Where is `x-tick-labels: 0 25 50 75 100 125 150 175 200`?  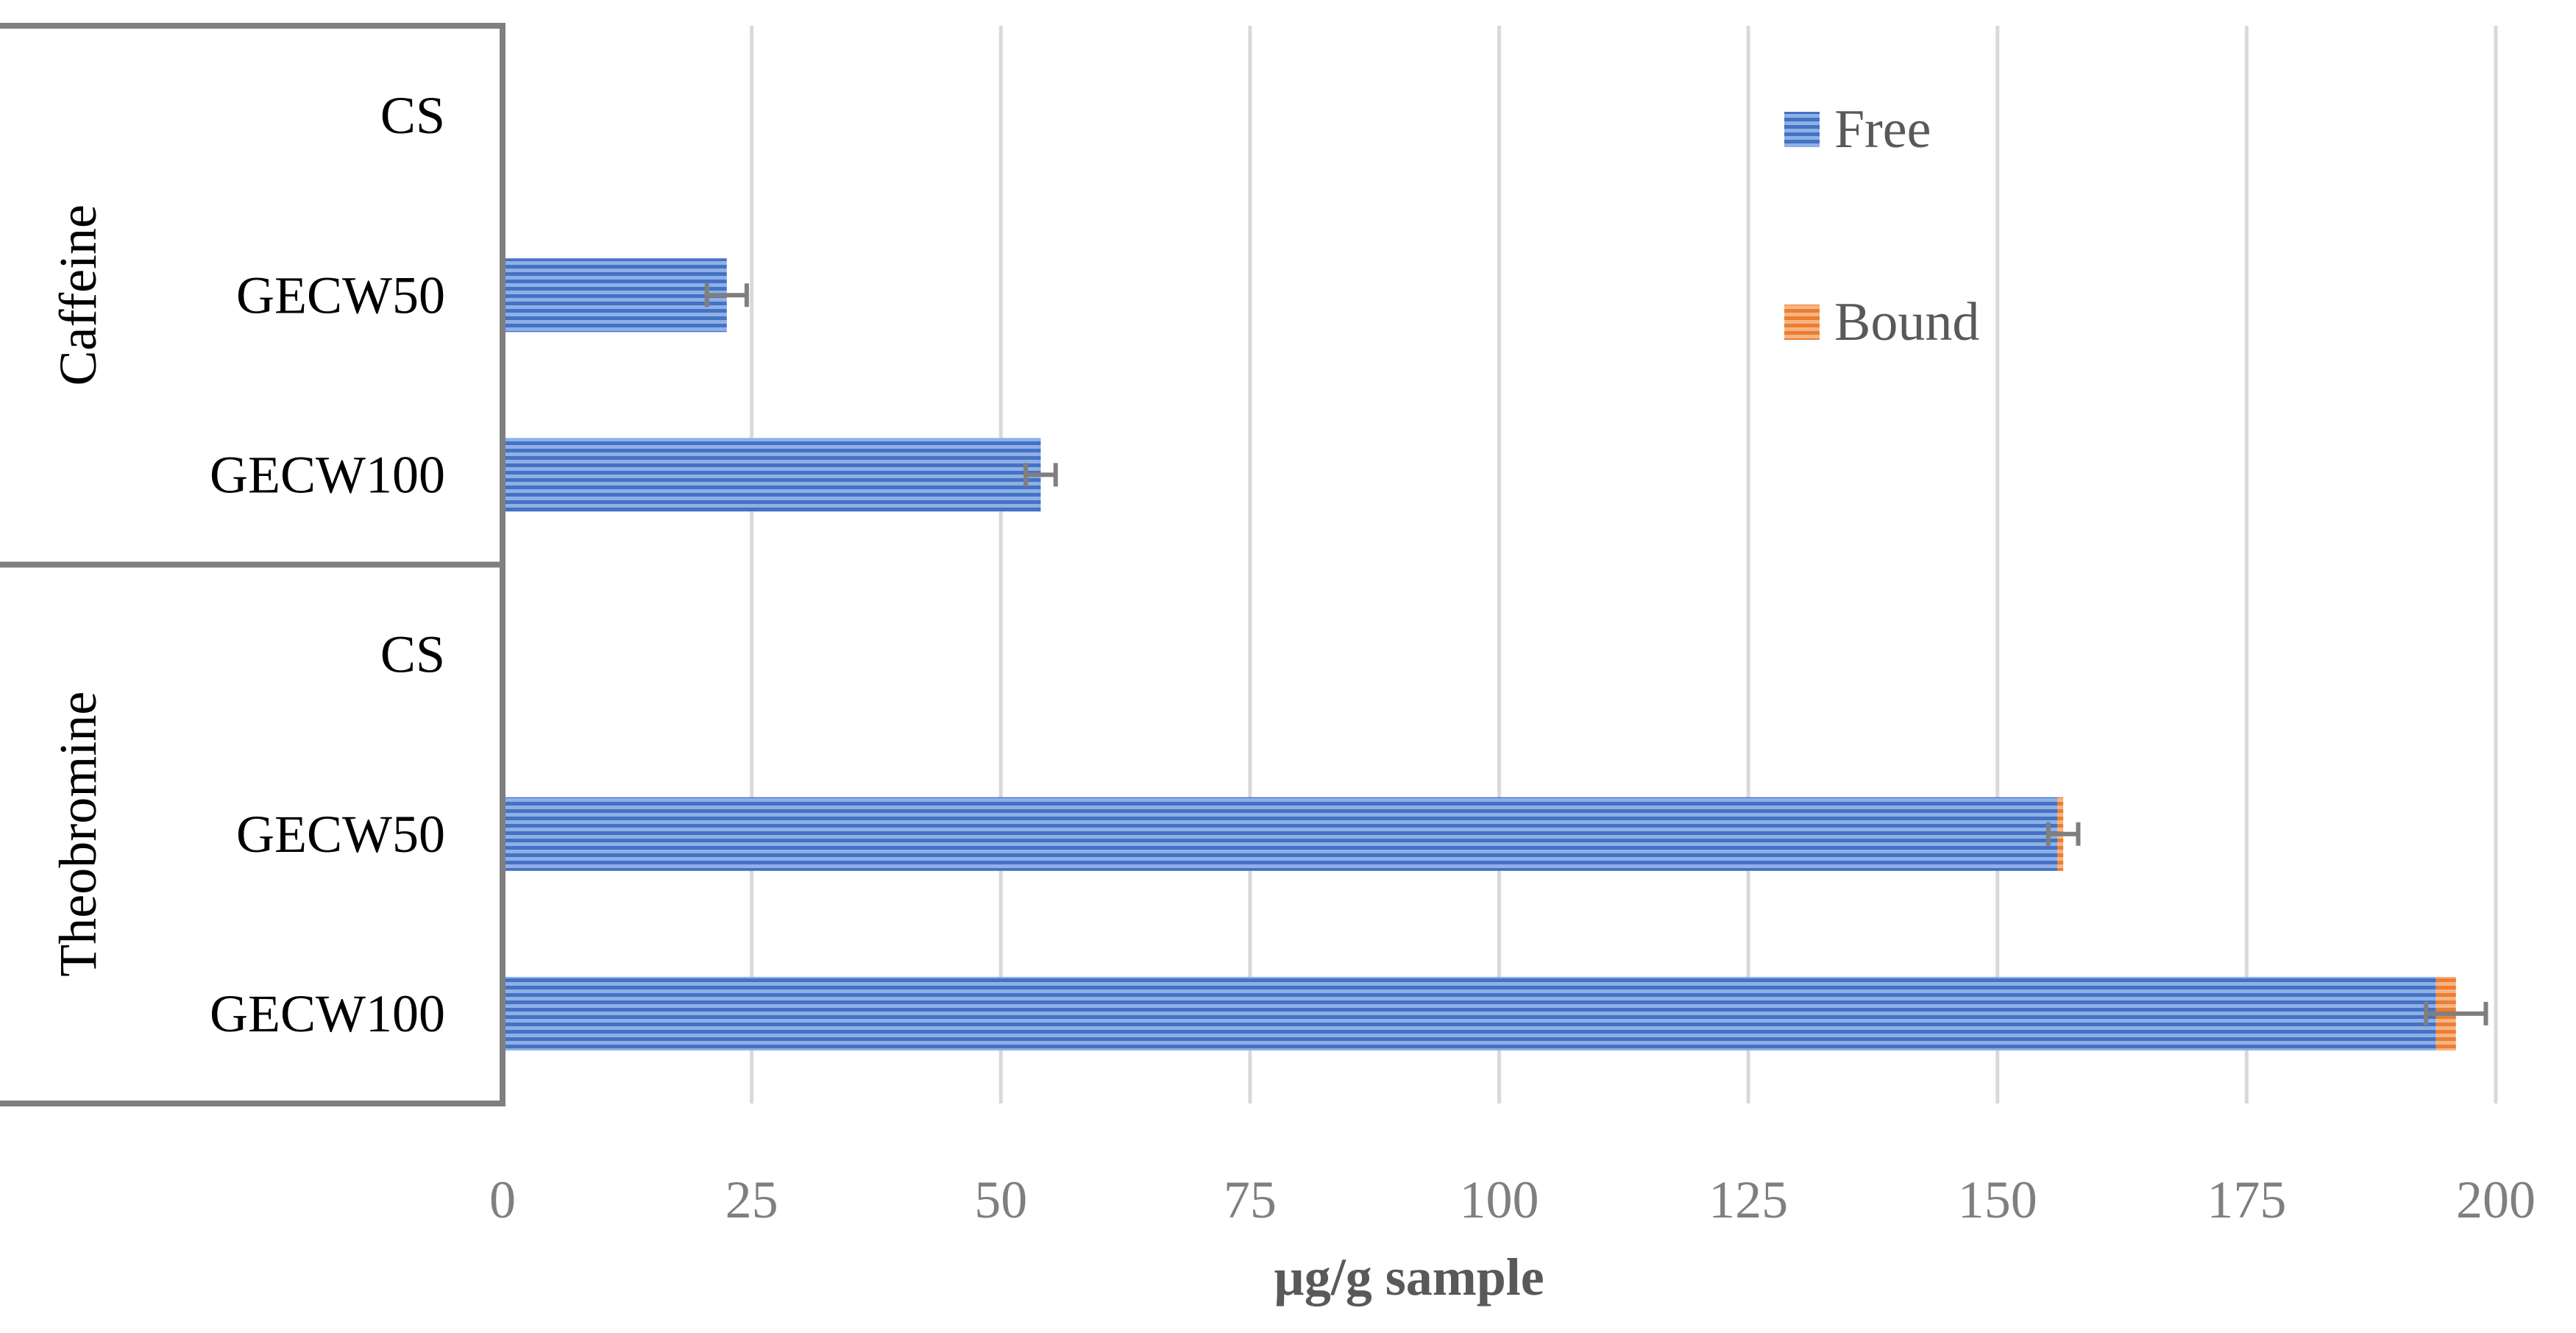 x-tick-labels: 0 25 50 75 100 125 150 175 200 is located at coordinates (1512, 1200).